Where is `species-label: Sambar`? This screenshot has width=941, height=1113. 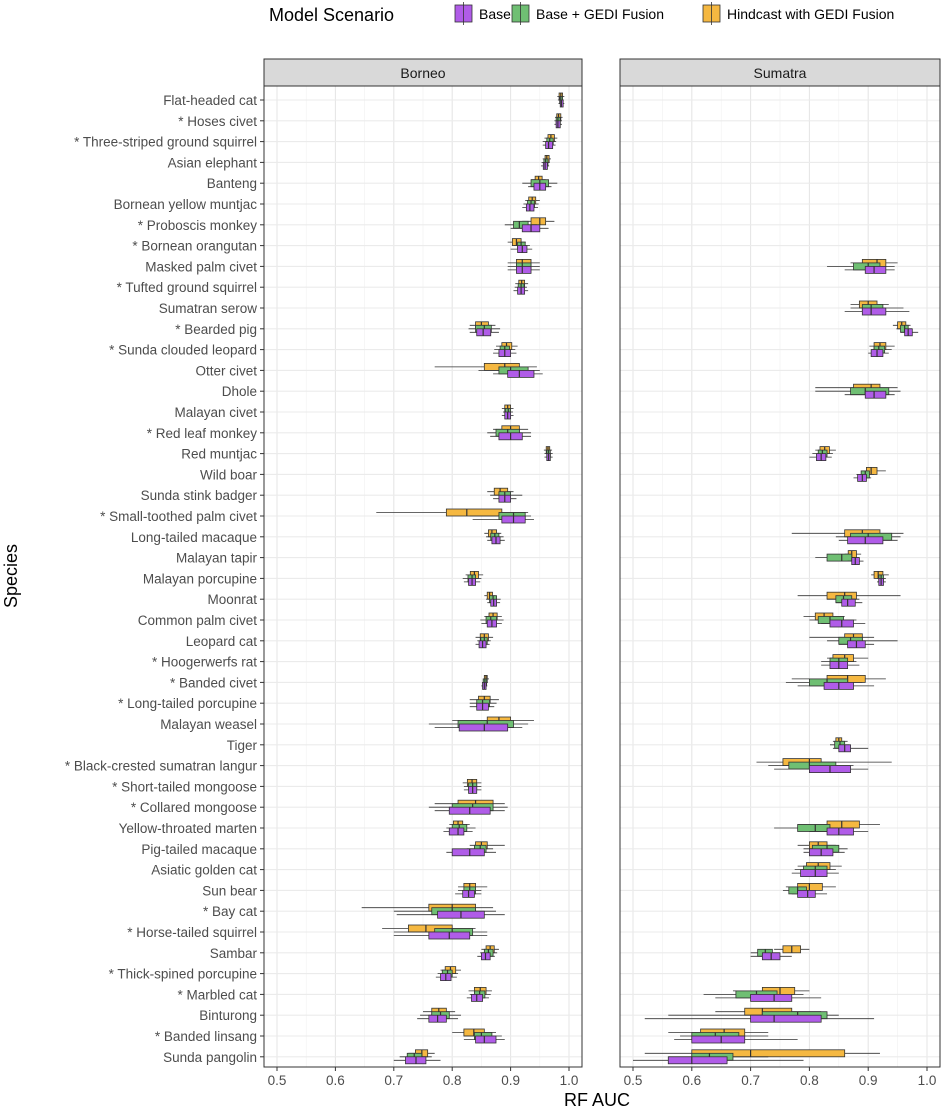
species-label: Sambar is located at coordinates (234, 953).